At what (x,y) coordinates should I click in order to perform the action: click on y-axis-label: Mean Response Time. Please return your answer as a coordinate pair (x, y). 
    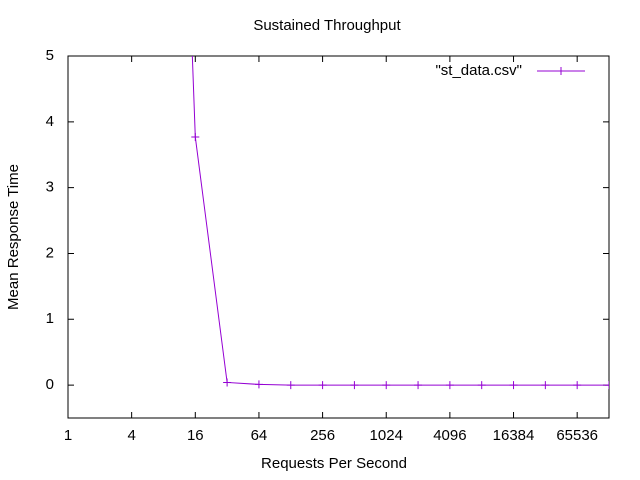
    Looking at the image, I should click on (13, 237).